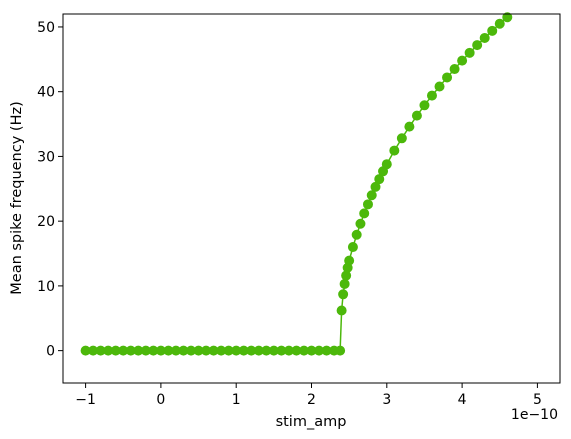 This screenshot has height=439, width=571. Describe the element at coordinates (534, 415) in the screenshot. I see `x-offset-label: 1e−10` at that location.